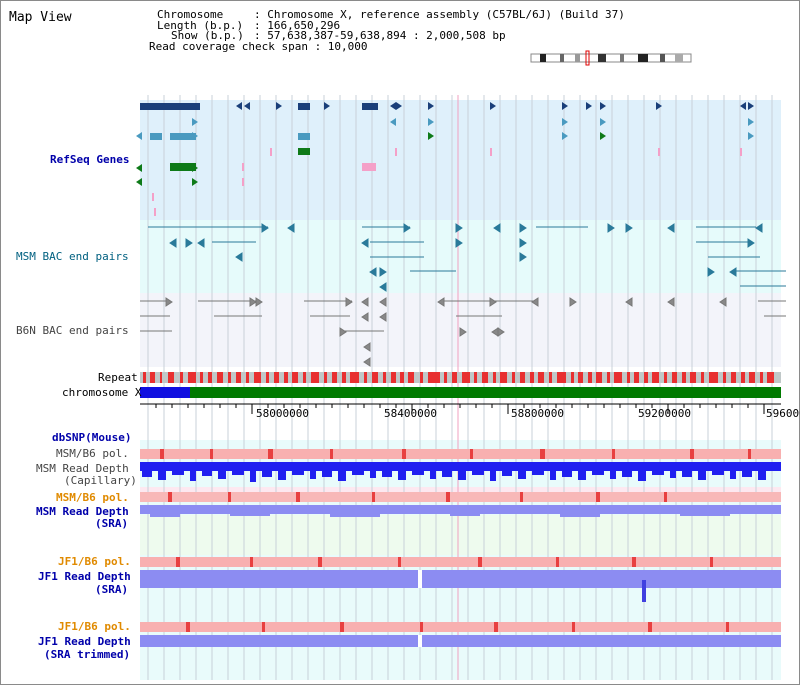 Image resolution: width=800 pixels, height=685 pixels. I want to click on b6n-bac-track-label: B6N BAC end pairs, so click(72, 330).